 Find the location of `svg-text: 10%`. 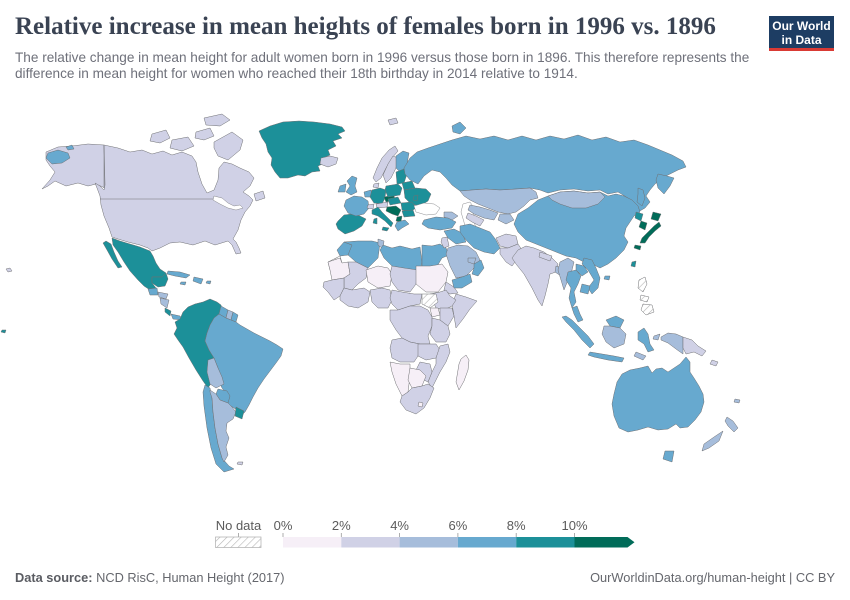

svg-text: 10% is located at coordinates (574, 525).